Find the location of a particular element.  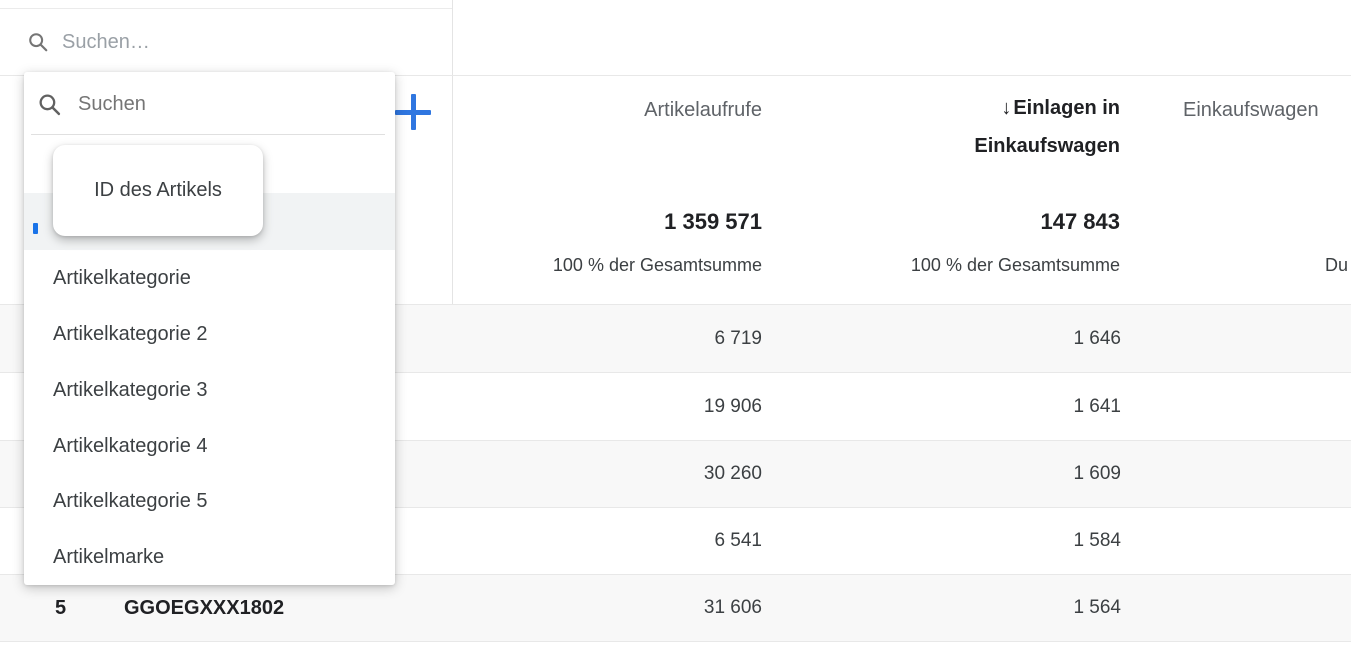

plus-icon is located at coordinates (413, 112).